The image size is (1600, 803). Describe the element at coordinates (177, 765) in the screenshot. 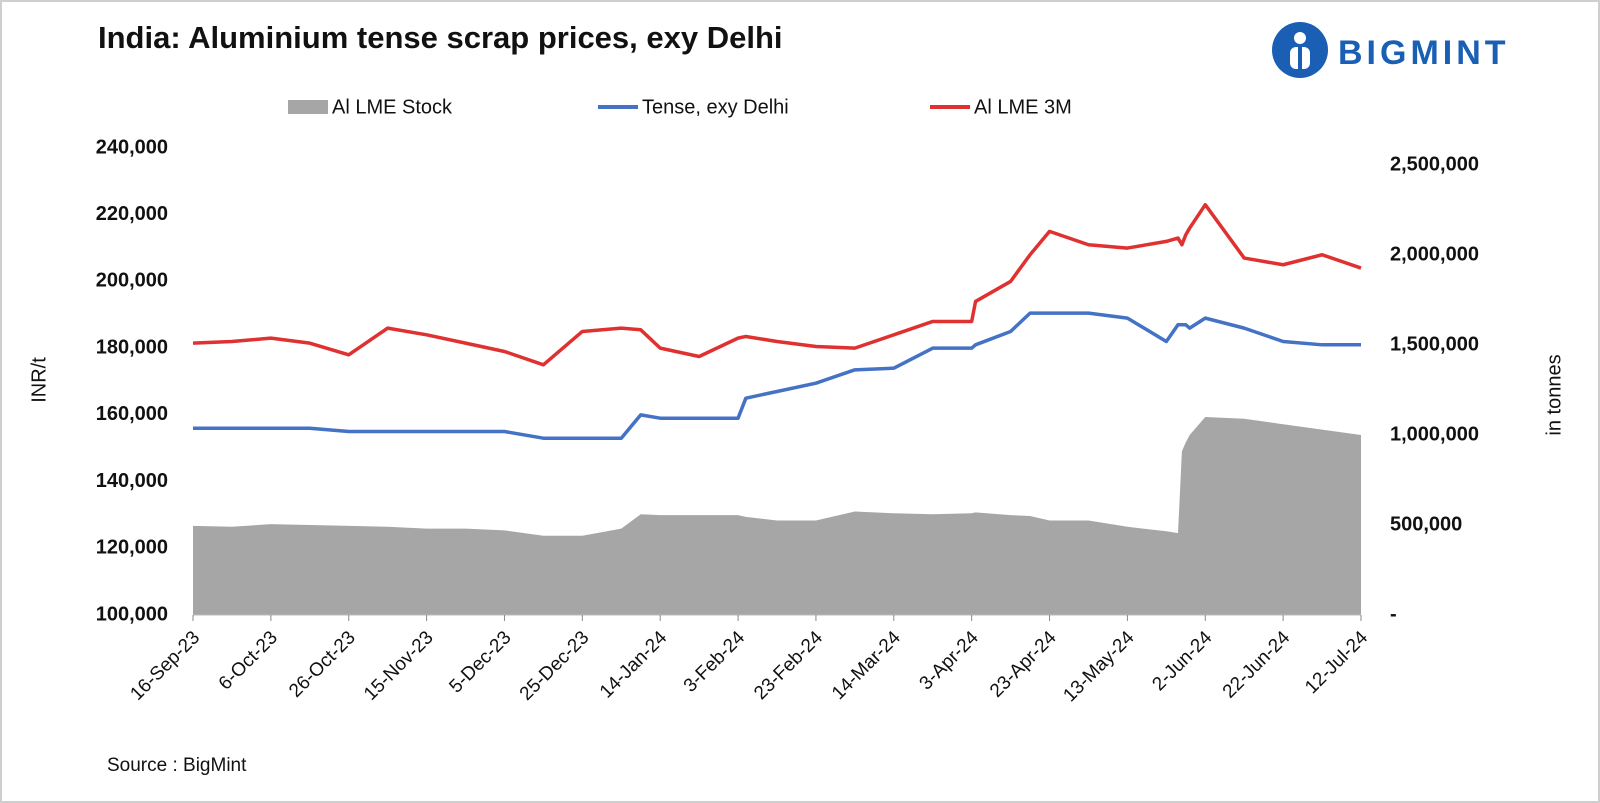

I see `source: Source : BigMint` at that location.